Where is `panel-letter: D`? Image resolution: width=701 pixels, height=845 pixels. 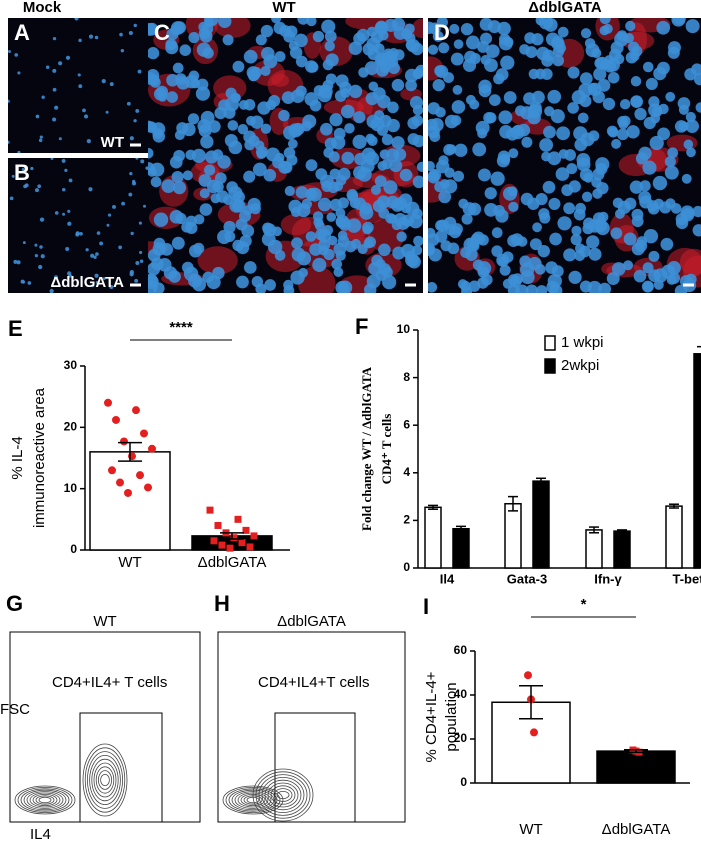 panel-letter: D is located at coordinates (442, 32).